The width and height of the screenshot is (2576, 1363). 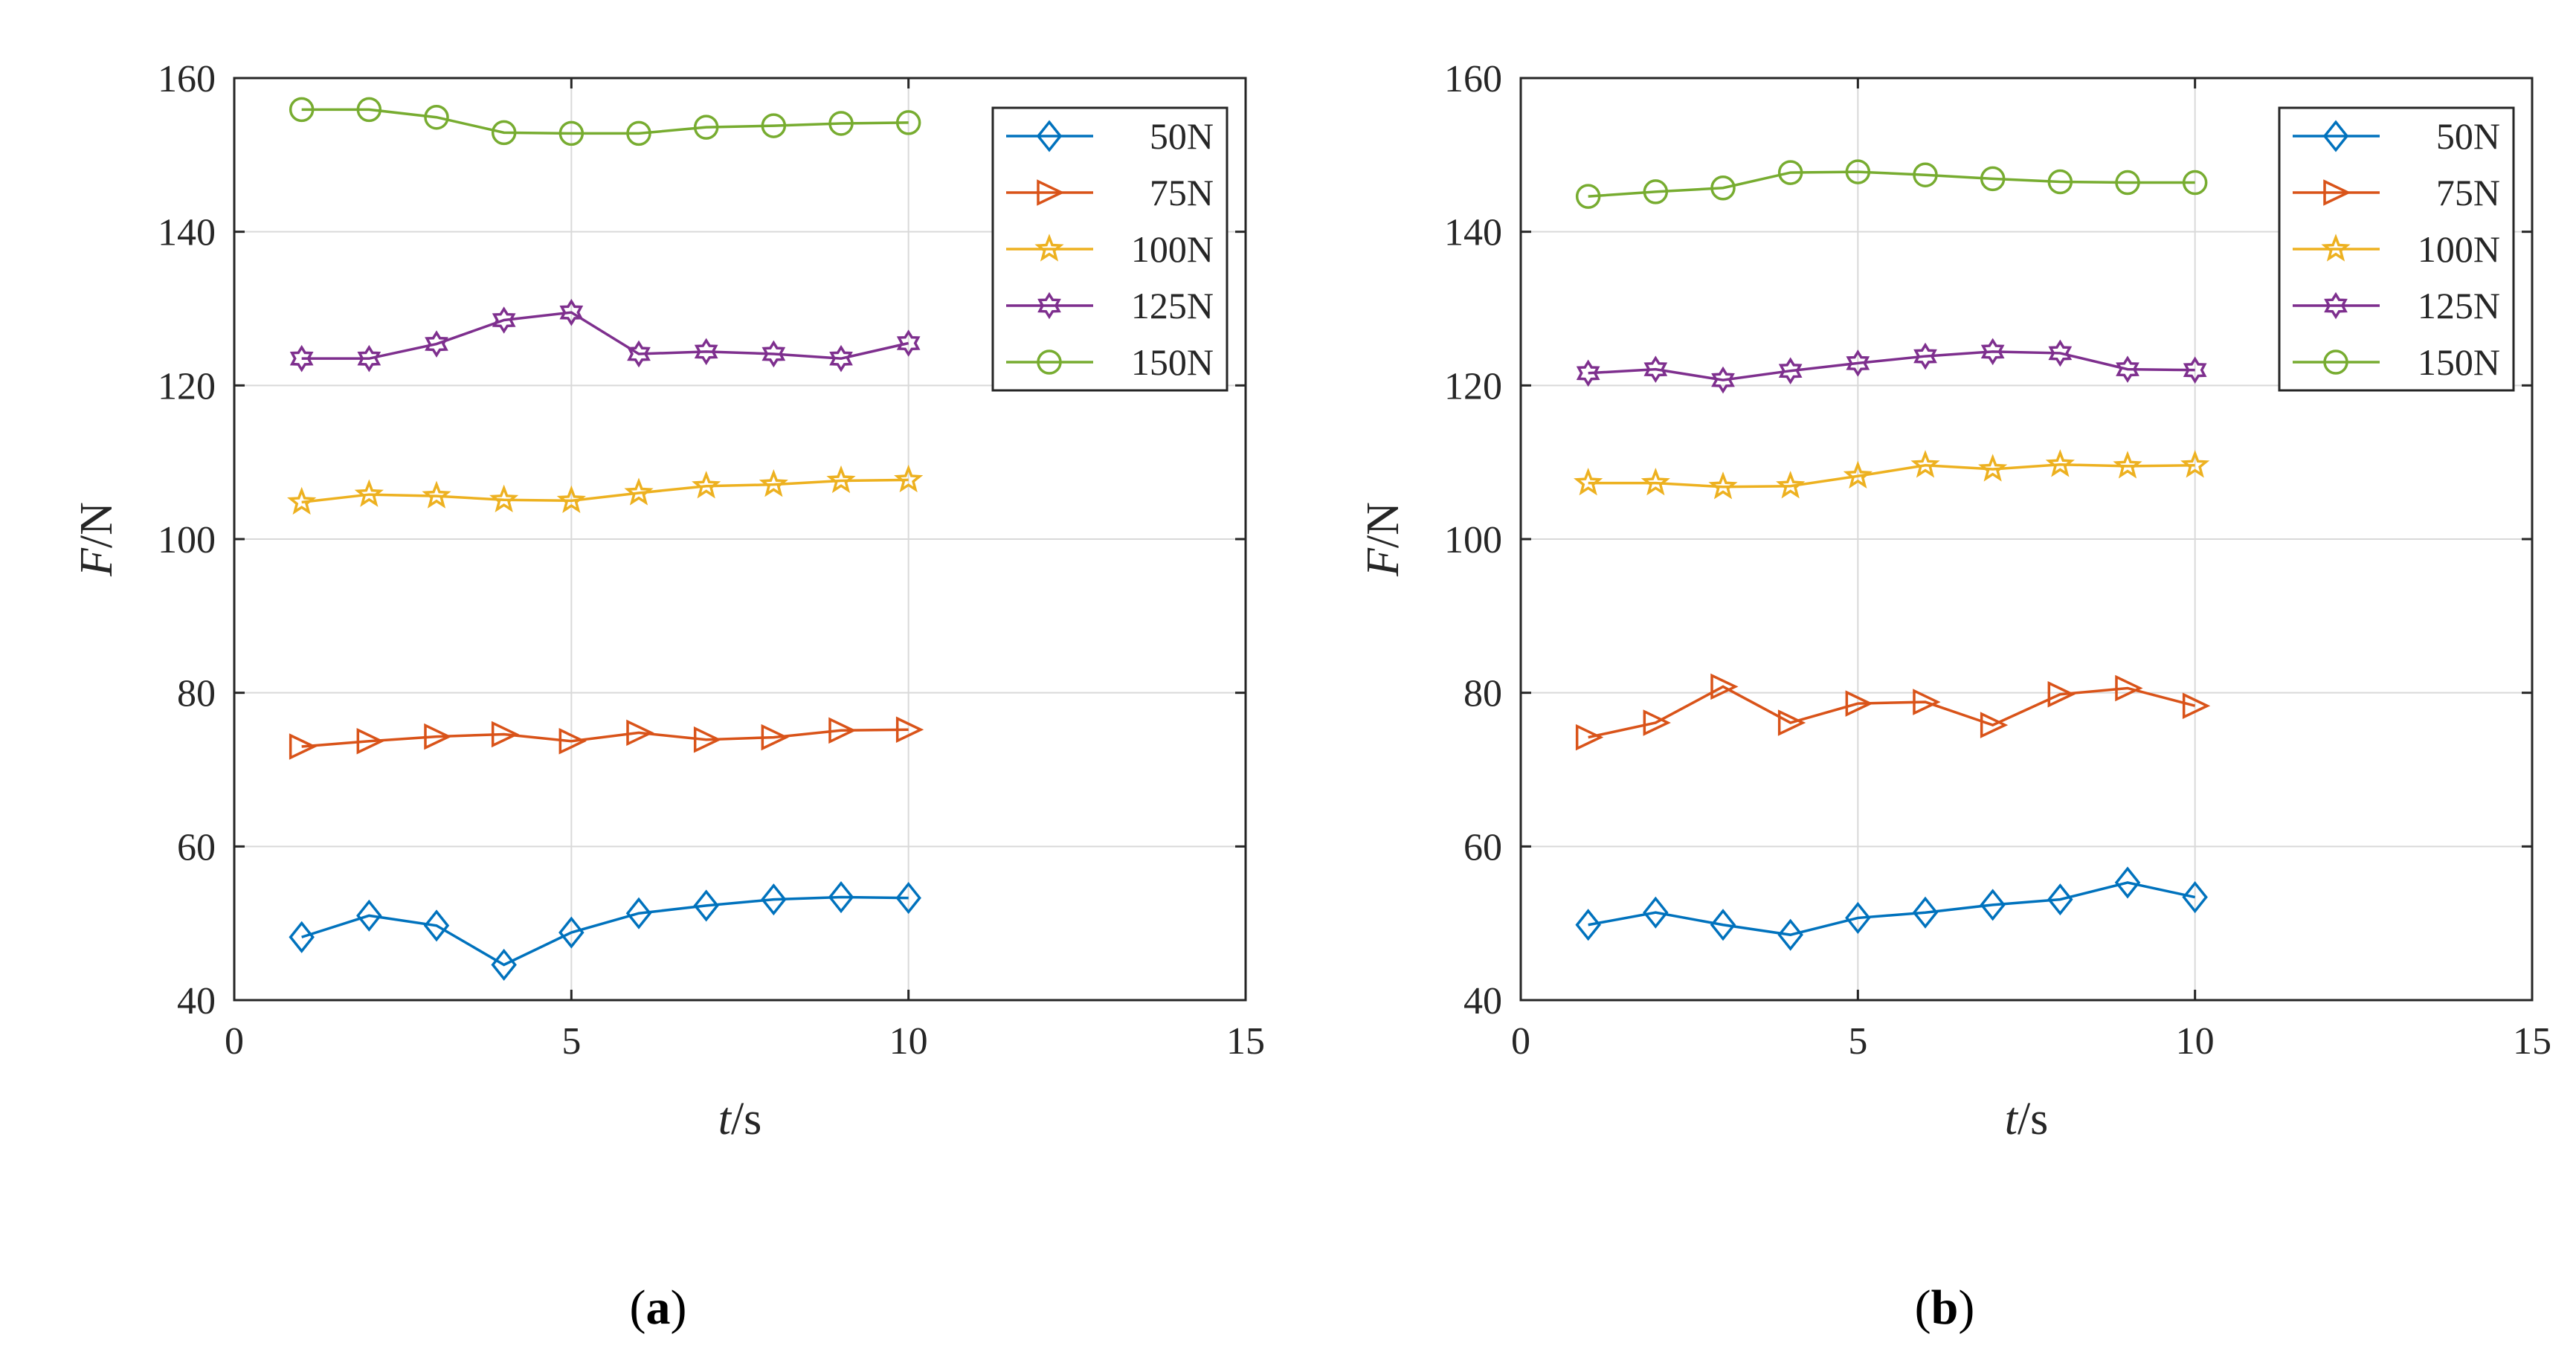 I want to click on y-axis-label-unit: /N, so click(x=96, y=525).